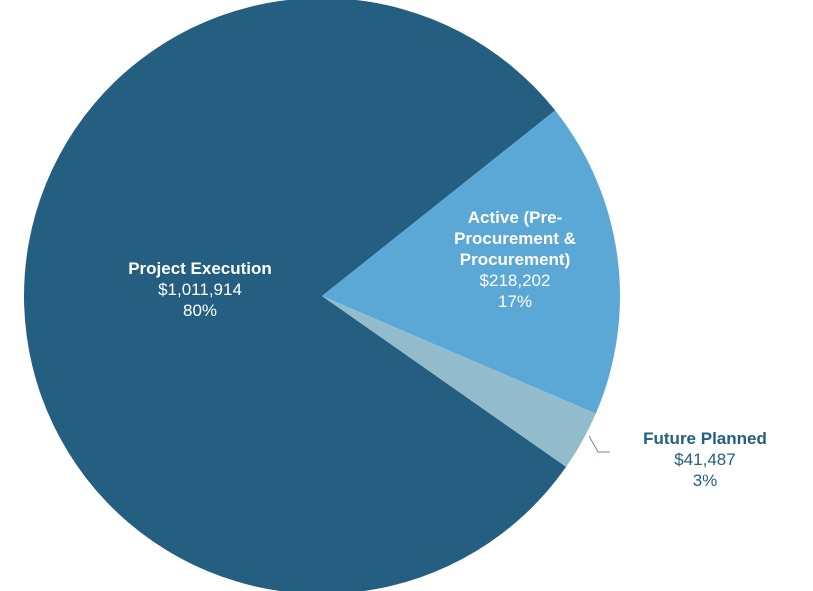 This screenshot has width=813, height=591. What do you see at coordinates (515, 238) in the screenshot?
I see `category-label: Active (Pre-Procurement & Procurement)` at bounding box center [515, 238].